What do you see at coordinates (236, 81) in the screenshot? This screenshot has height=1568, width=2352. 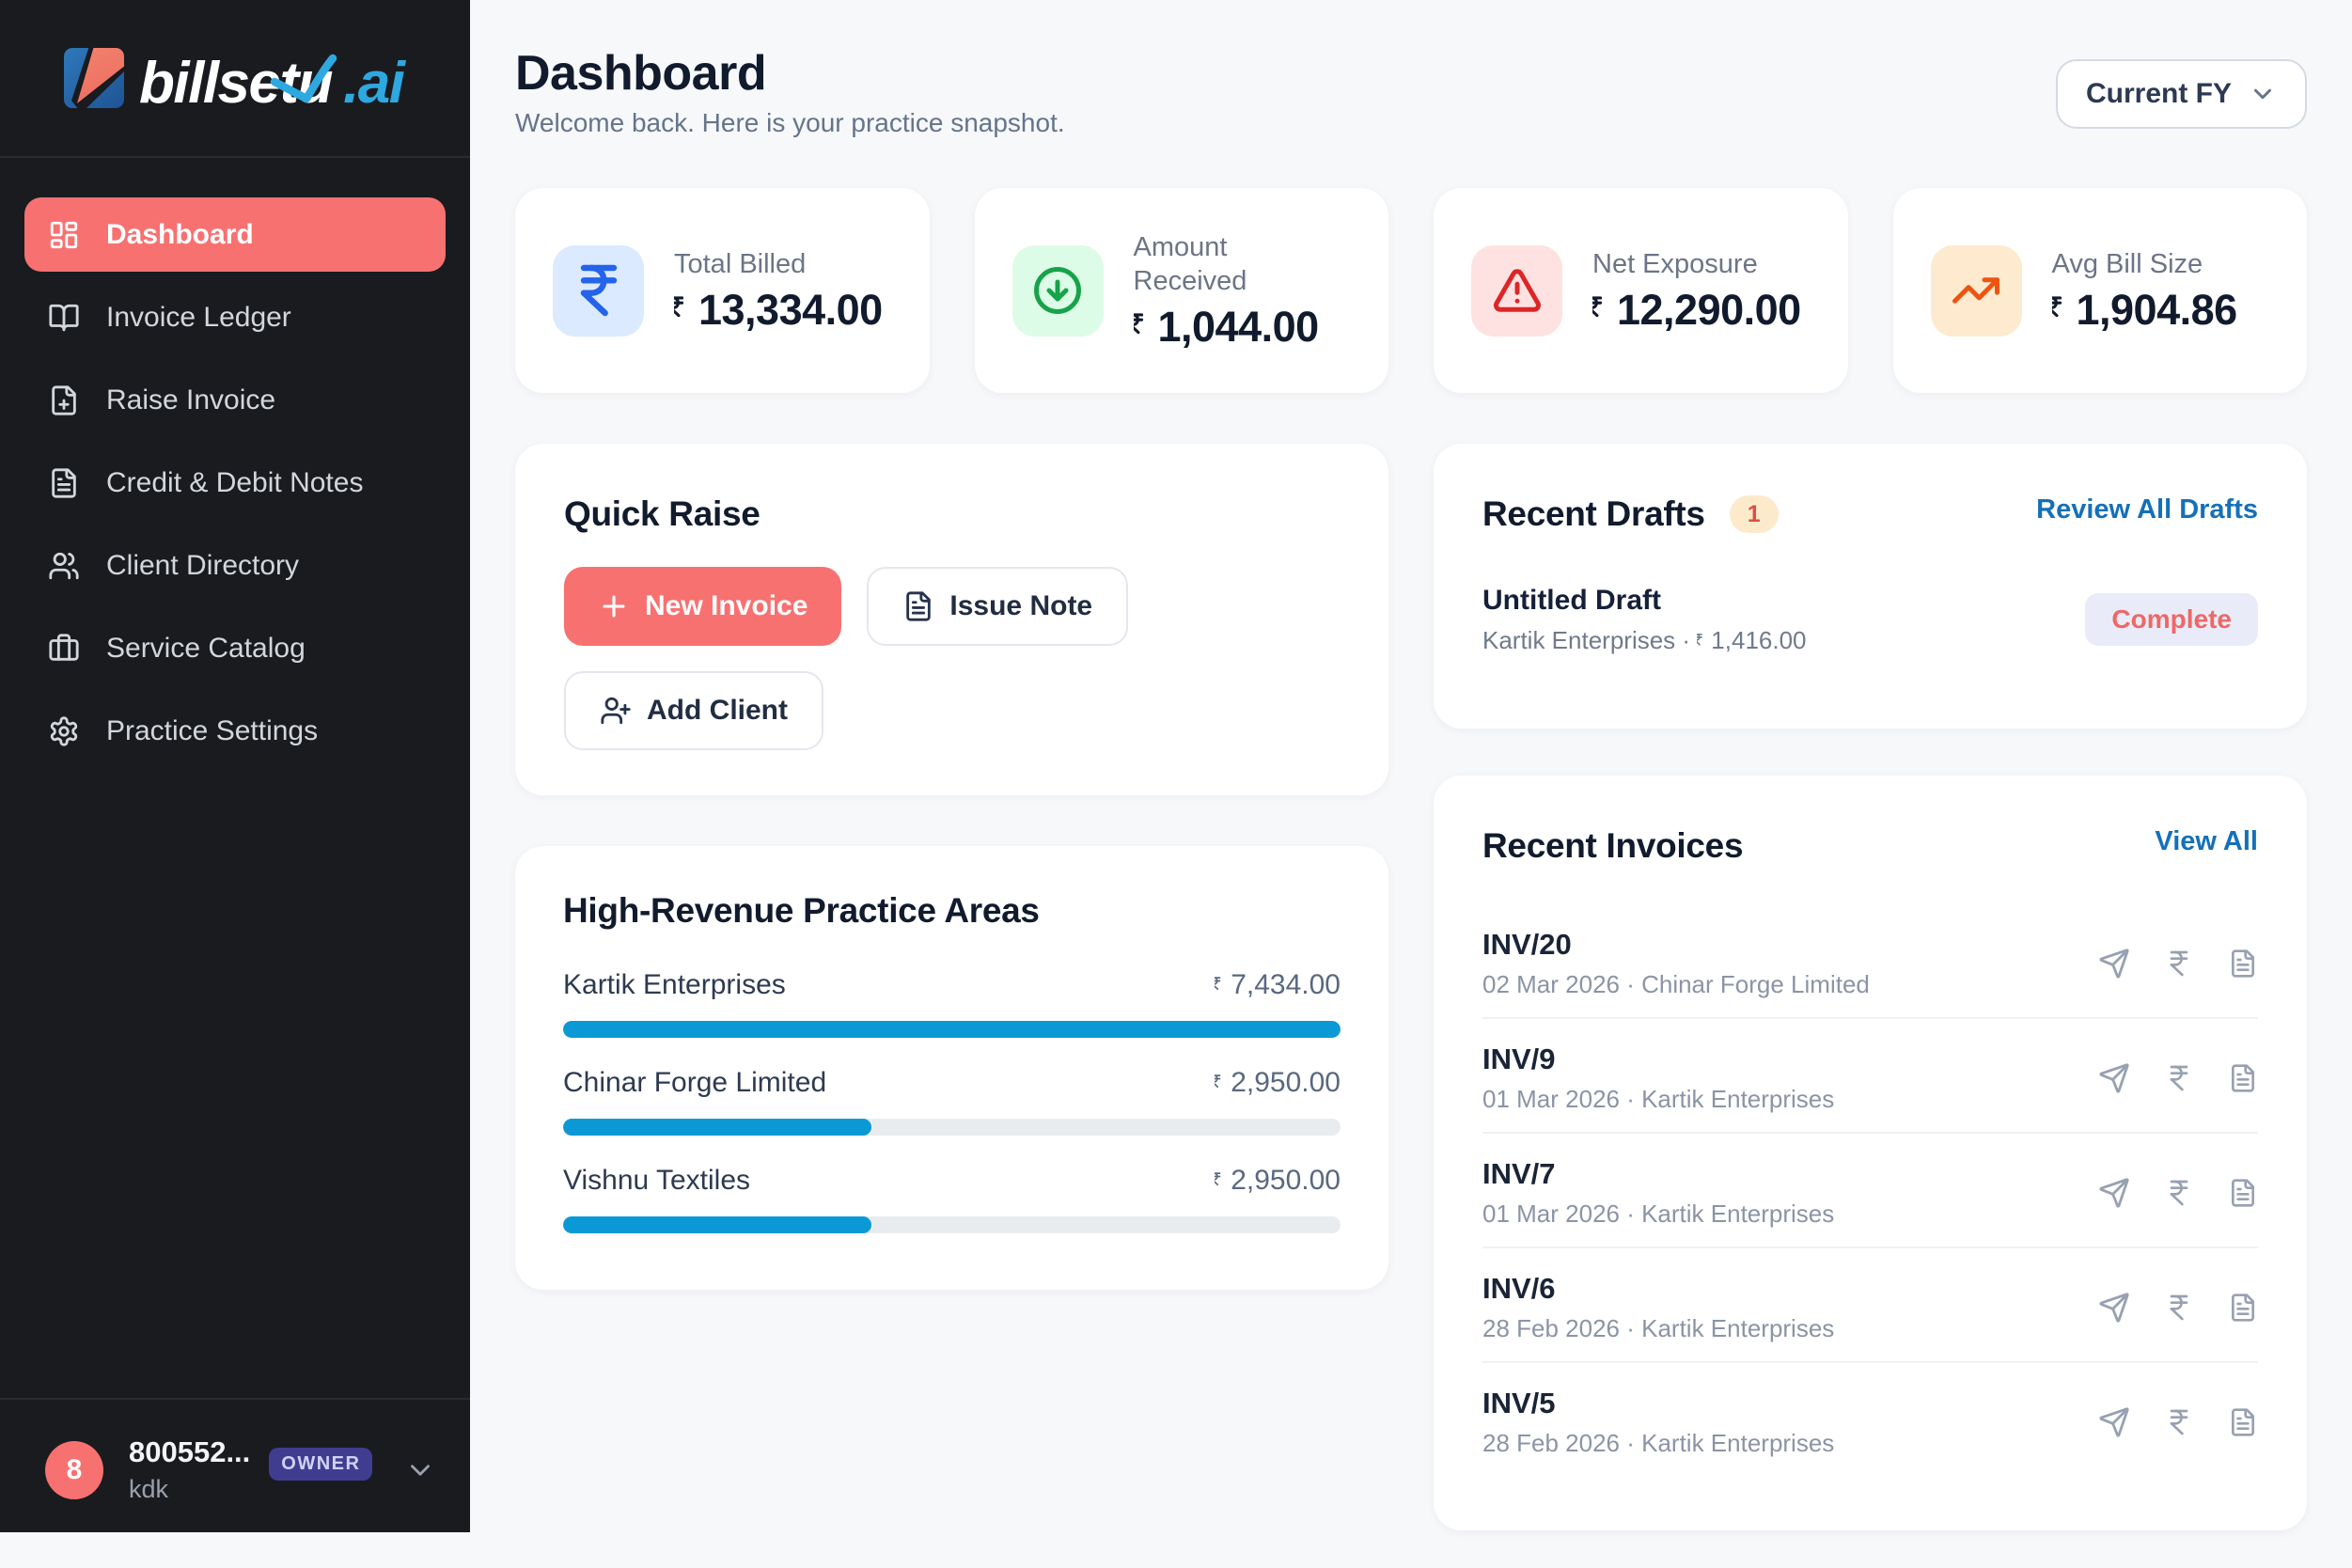 I see `svg-text: billsetu` at bounding box center [236, 81].